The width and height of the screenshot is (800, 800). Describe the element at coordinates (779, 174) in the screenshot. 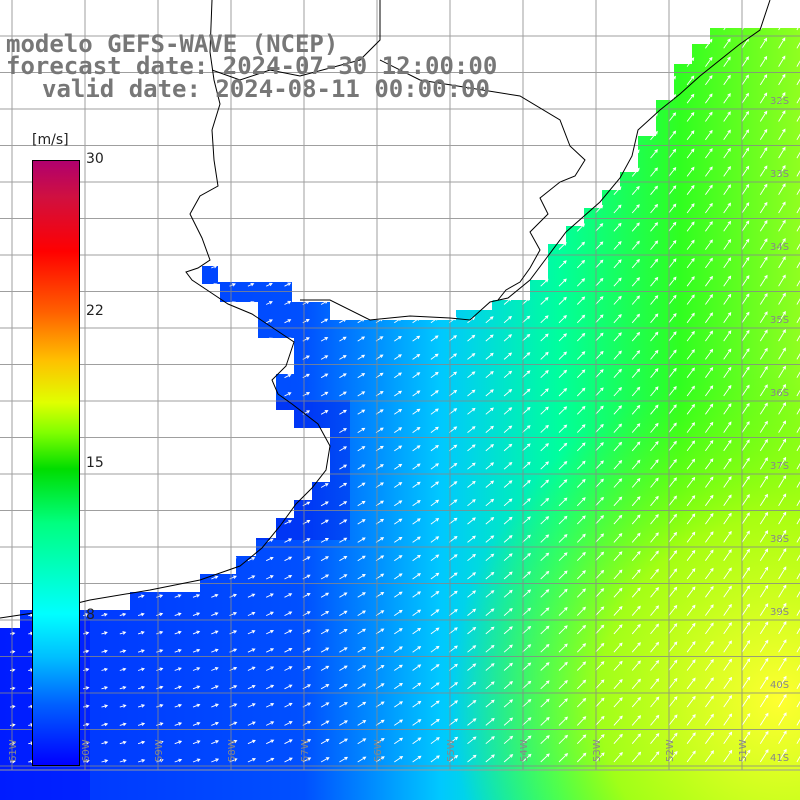

I see `latitude-label: 33S` at that location.